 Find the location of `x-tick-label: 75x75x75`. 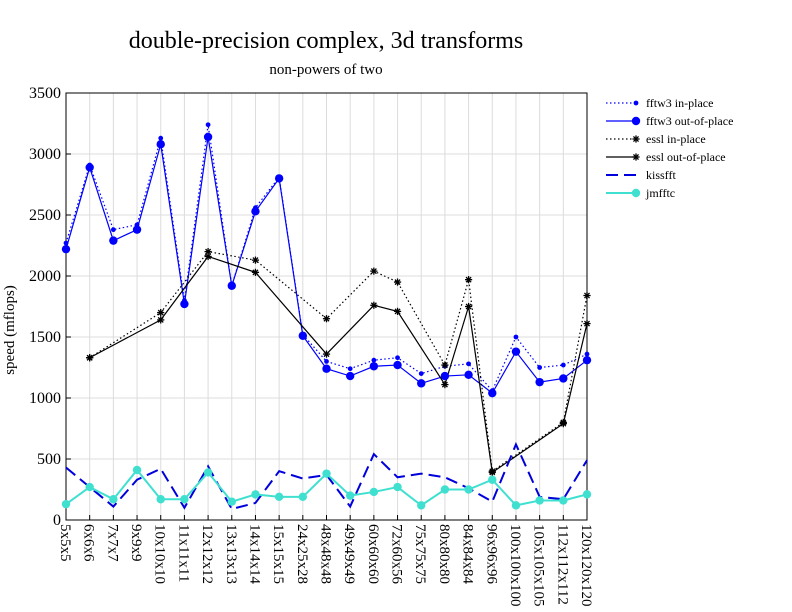

x-tick-label: 75x75x75 is located at coordinates (420, 554).